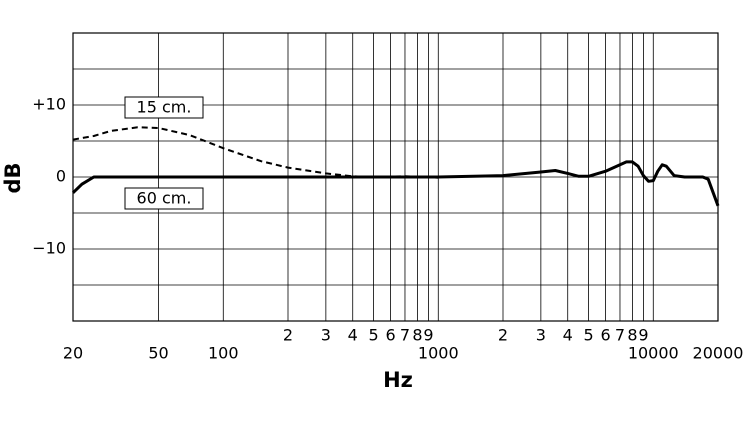 The height and width of the screenshot is (422, 750). Describe the element at coordinates (49, 104) in the screenshot. I see `y-tick-label: +10` at that location.